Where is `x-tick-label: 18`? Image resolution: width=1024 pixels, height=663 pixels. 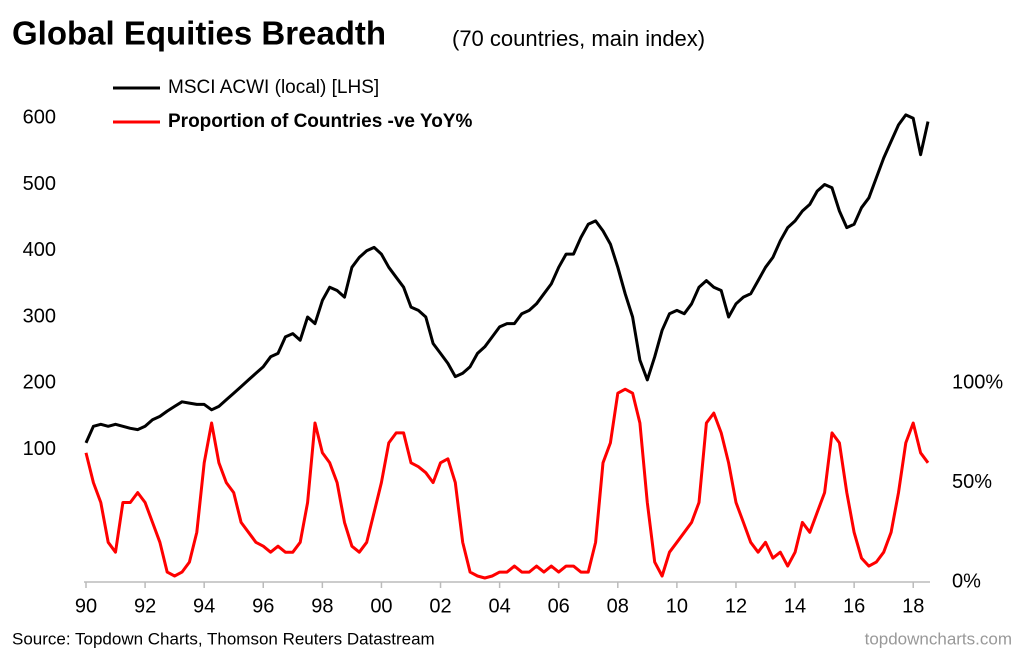
x-tick-label: 18 is located at coordinates (913, 606).